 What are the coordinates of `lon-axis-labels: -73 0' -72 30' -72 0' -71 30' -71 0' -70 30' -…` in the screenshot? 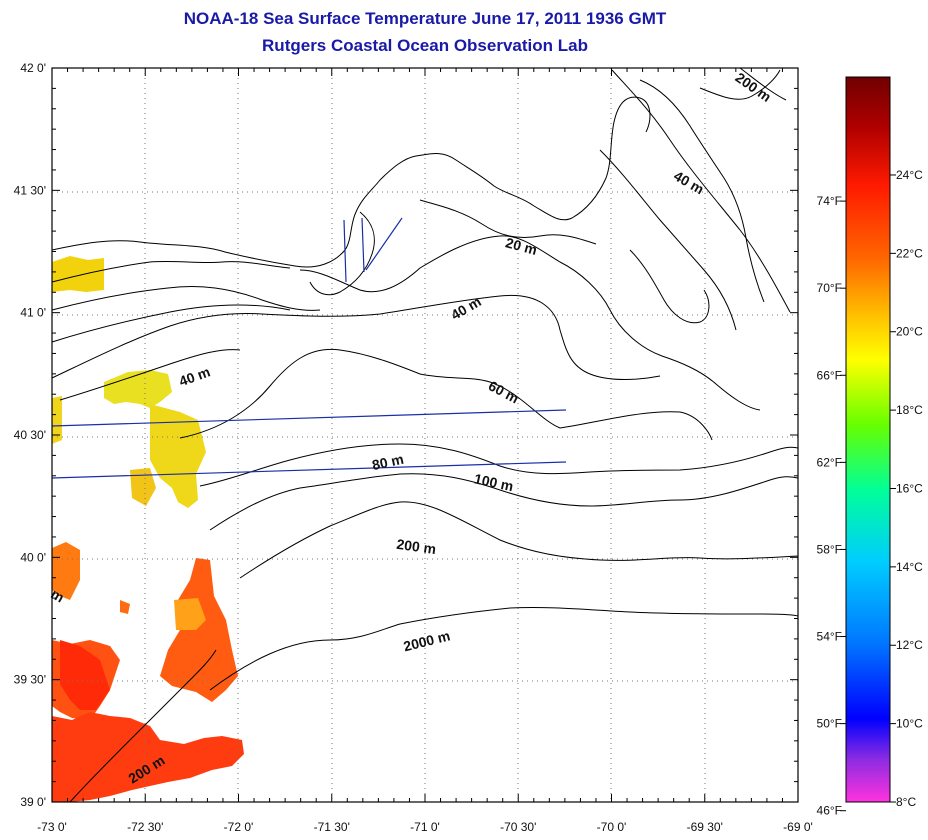 It's located at (425, 827).